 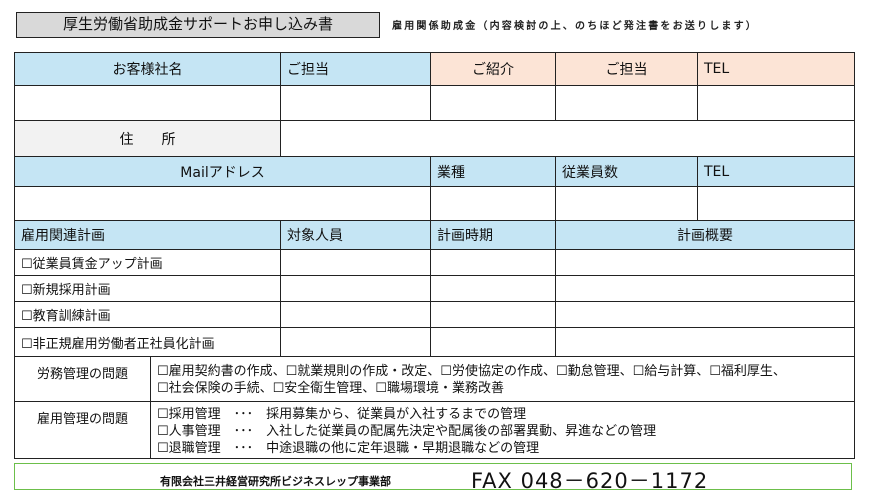 I want to click on labor-issues-label: 労務管理の問題, so click(x=82, y=379).